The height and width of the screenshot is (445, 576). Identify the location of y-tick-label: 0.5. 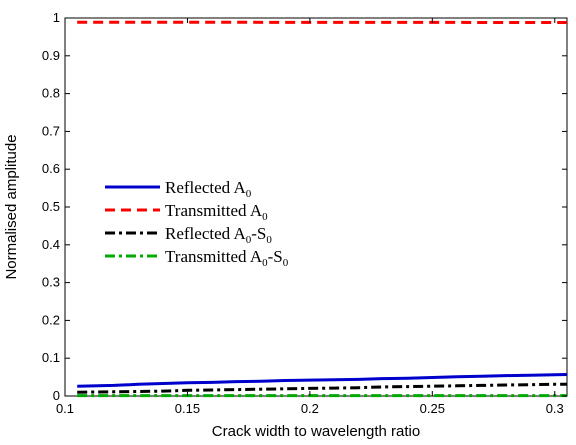
(51, 206).